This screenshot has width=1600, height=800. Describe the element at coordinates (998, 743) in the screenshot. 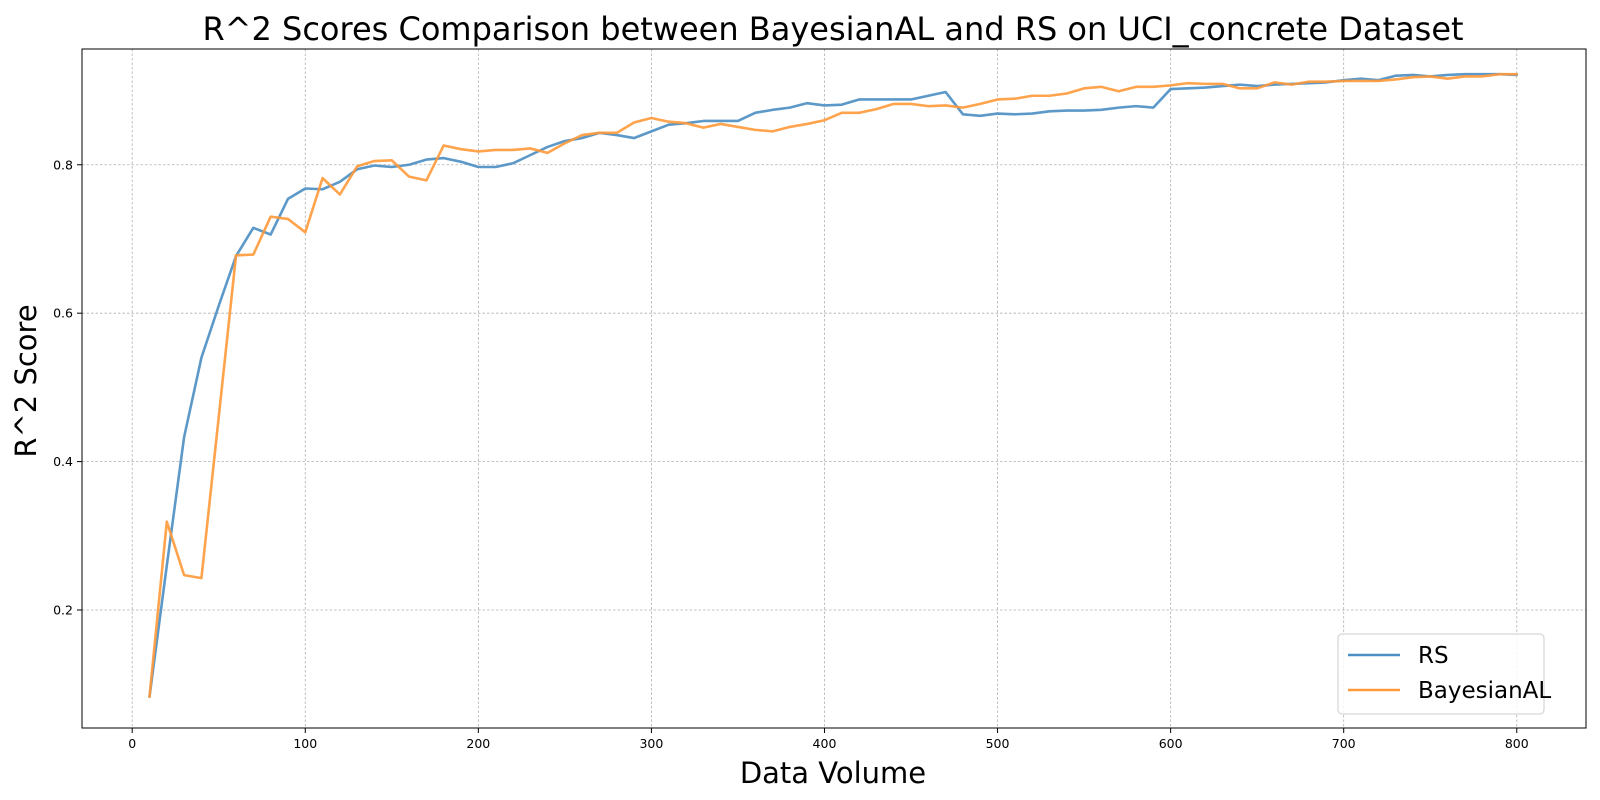

I see `x-tick-label: 500` at that location.